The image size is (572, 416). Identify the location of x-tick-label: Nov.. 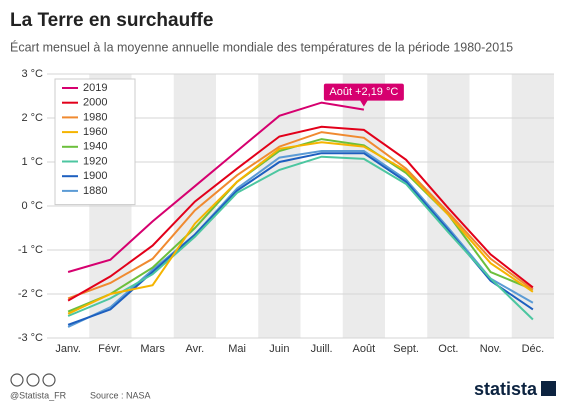
(491, 349).